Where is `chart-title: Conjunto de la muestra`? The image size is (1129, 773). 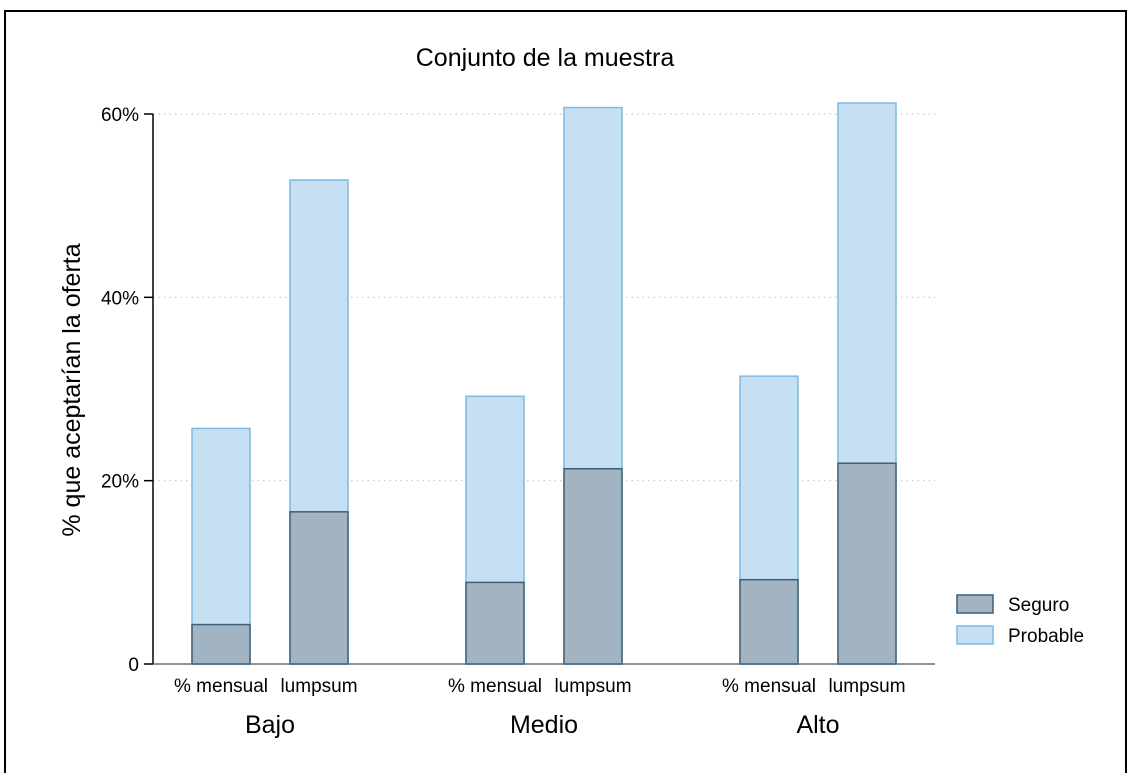 chart-title: Conjunto de la muestra is located at coordinates (545, 58).